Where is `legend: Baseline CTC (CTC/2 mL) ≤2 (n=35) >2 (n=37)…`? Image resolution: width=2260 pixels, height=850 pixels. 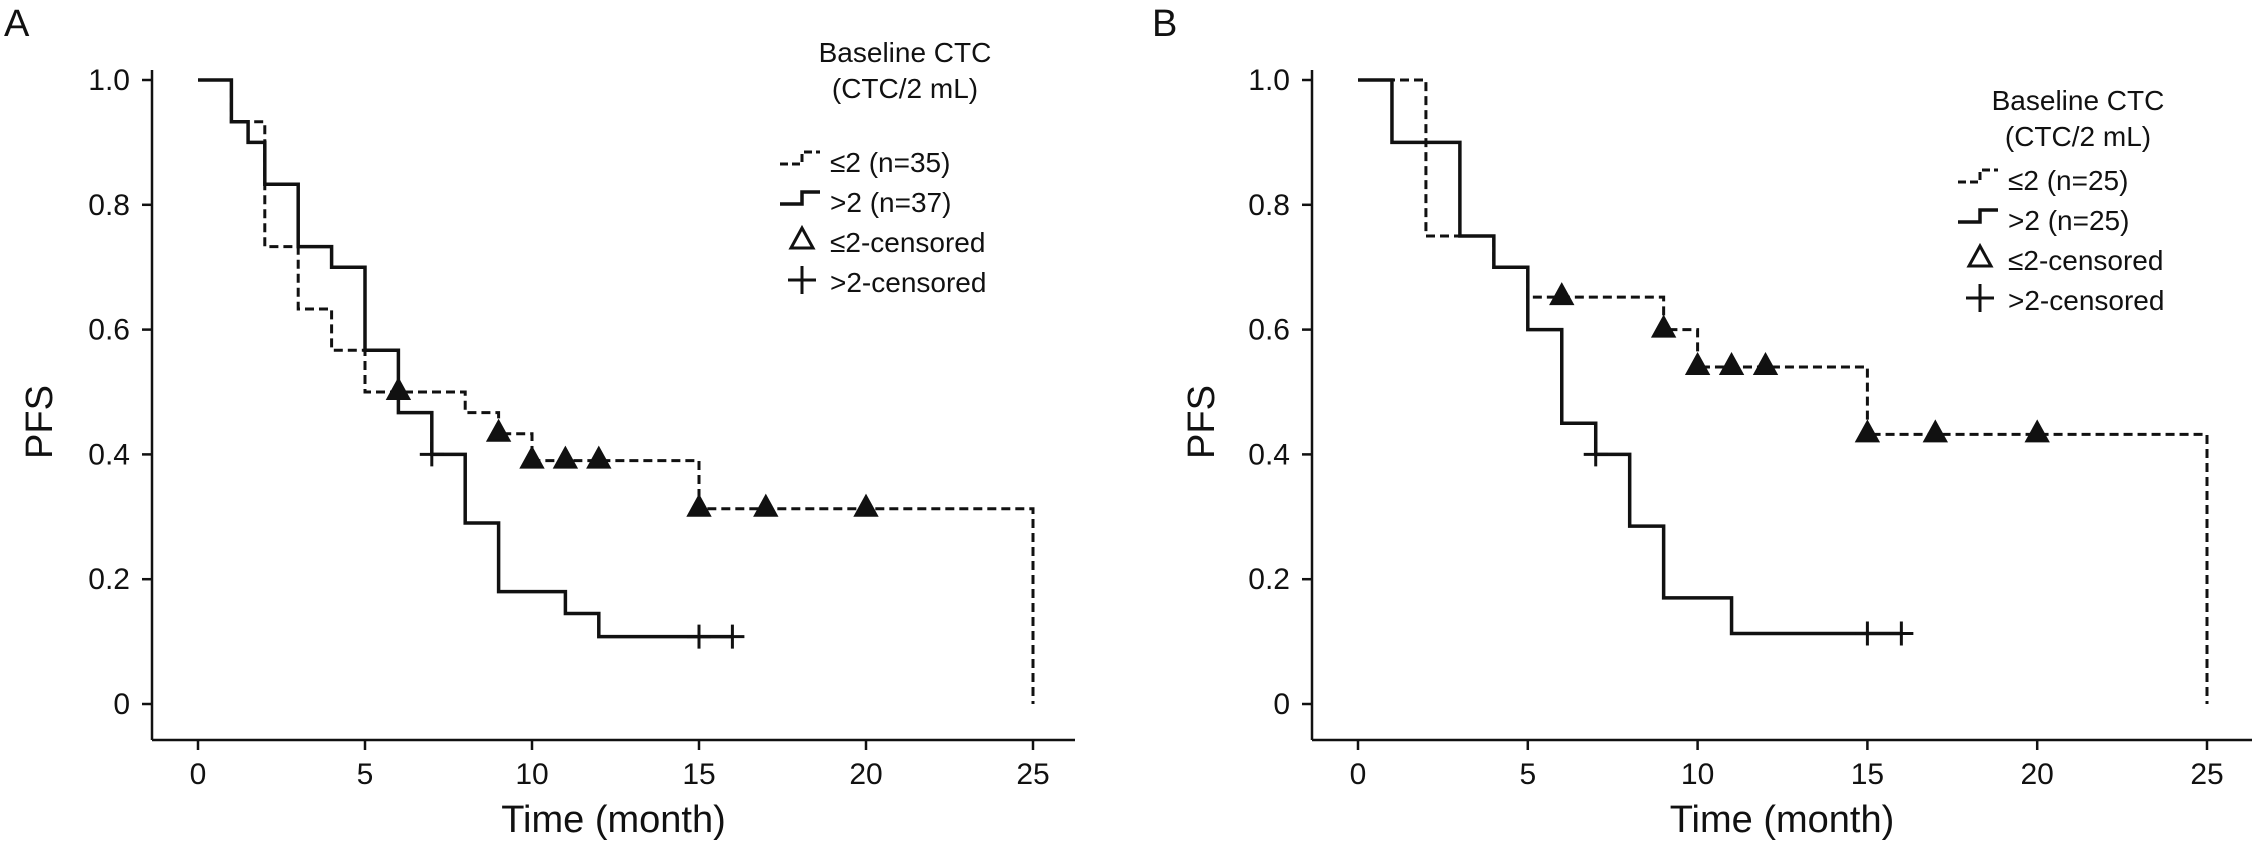
legend: Baseline CTC (CTC/2 mL) ≤2 (n=35) >2 (n=37)… is located at coordinates (885, 167).